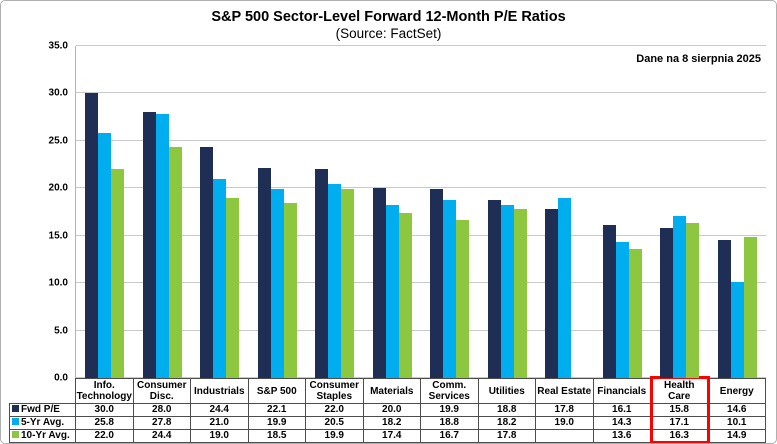  I want to click on table-cell-fwd-p-e-consumer-staples: 22.0, so click(334, 410).